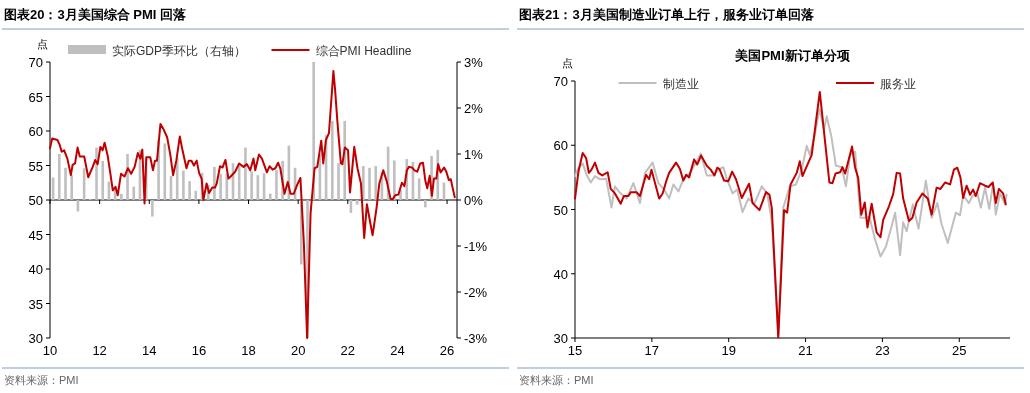 This screenshot has height=393, width=1030. What do you see at coordinates (575, 350) in the screenshot?
I see `x-tick-label: 15` at bounding box center [575, 350].